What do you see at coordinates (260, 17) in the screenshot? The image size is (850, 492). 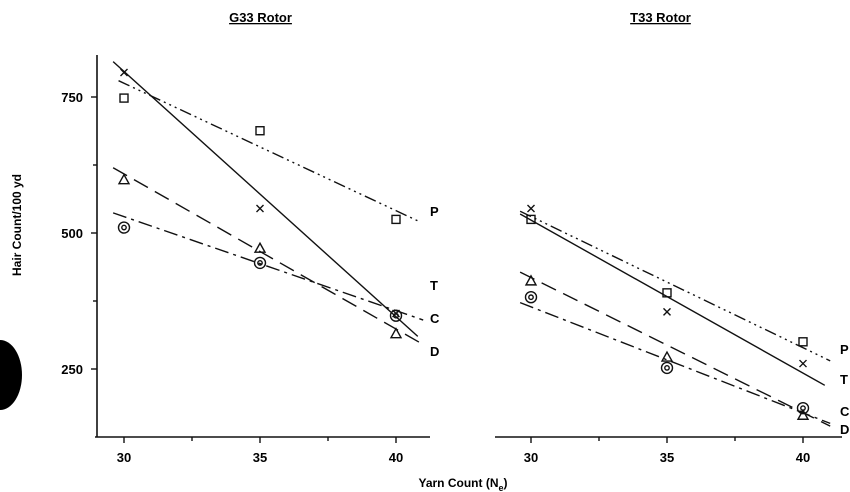 I see `panel-title: G33 Rotor` at bounding box center [260, 17].